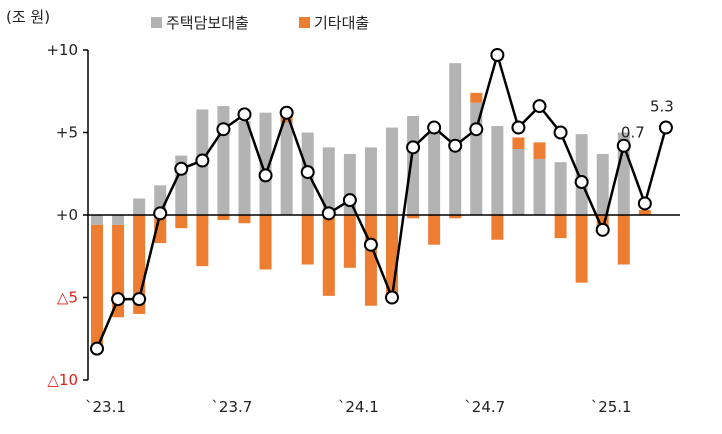 The image size is (722, 434). What do you see at coordinates (231, 407) in the screenshot?
I see `x-tick-label: `23.7` at bounding box center [231, 407].